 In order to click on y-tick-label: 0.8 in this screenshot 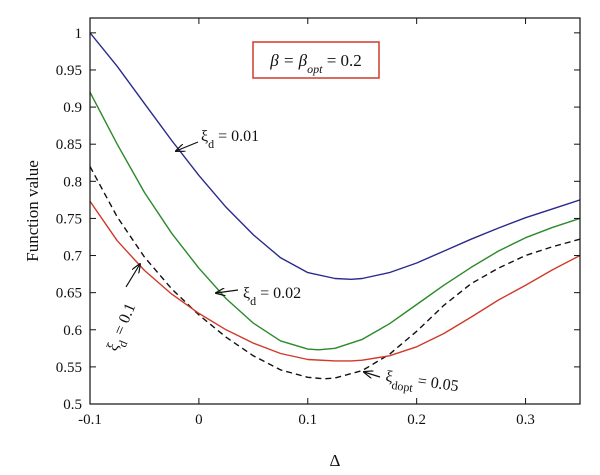, I will do `click(72, 182)`.